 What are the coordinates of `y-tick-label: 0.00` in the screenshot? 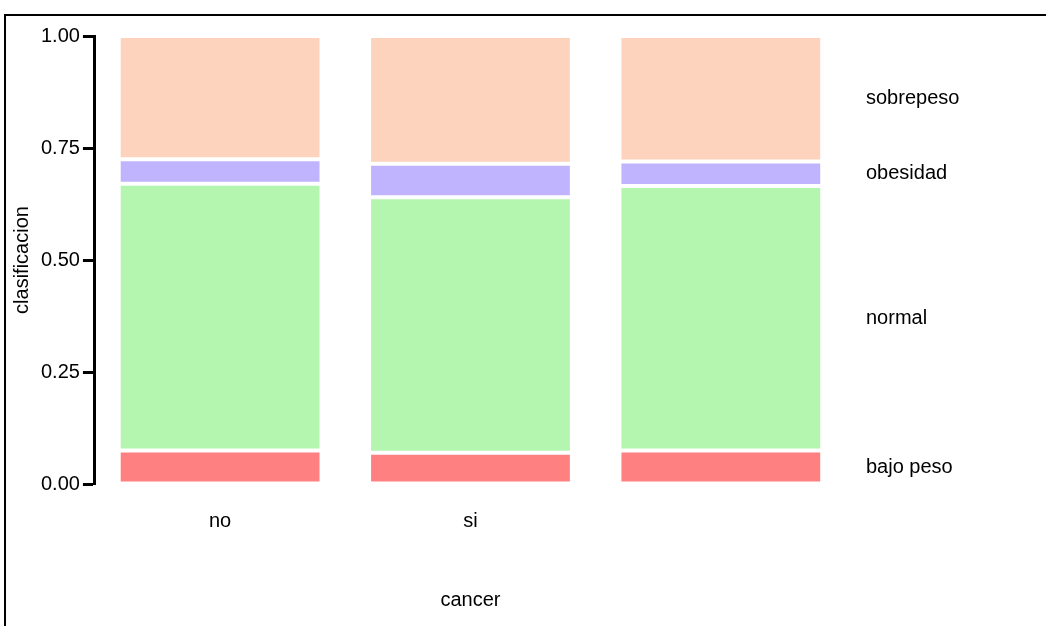 It's located at (60, 482).